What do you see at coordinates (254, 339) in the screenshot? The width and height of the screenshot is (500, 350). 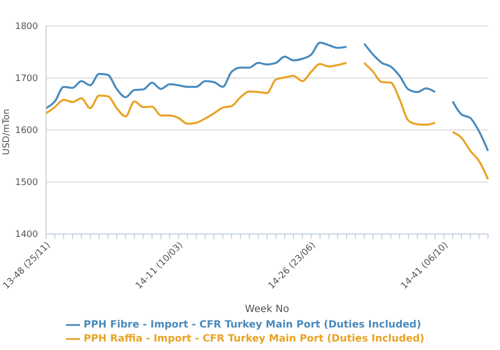 I see `legend-label: PPH Raffia - Import - CFR Turkey Main Port (Duties Included)` at bounding box center [254, 339].